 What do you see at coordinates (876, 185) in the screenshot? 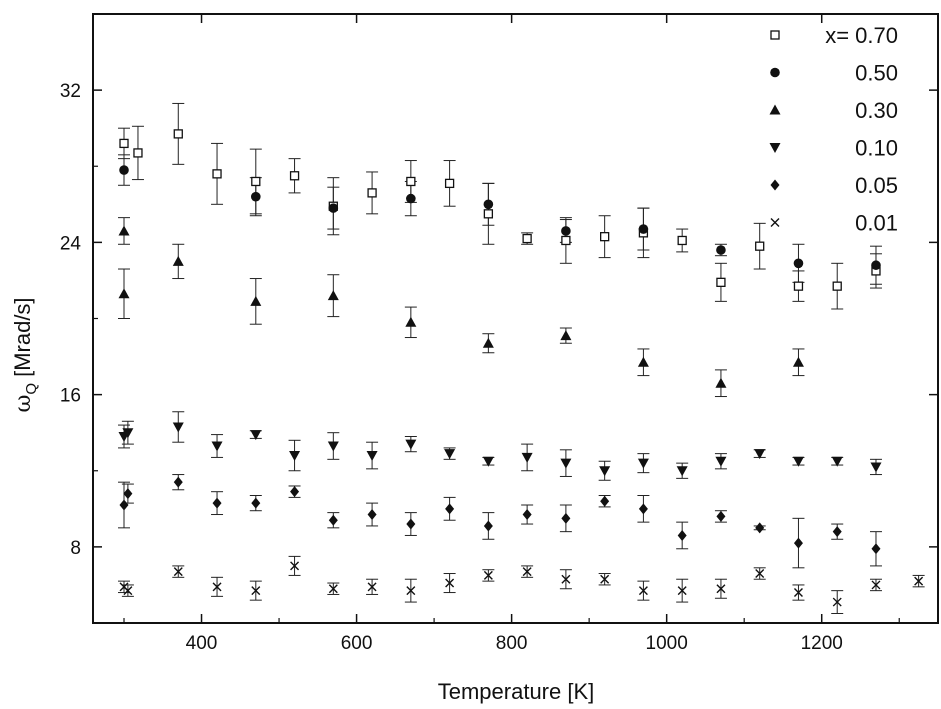
I see `legend-label: 0.05` at bounding box center [876, 185].